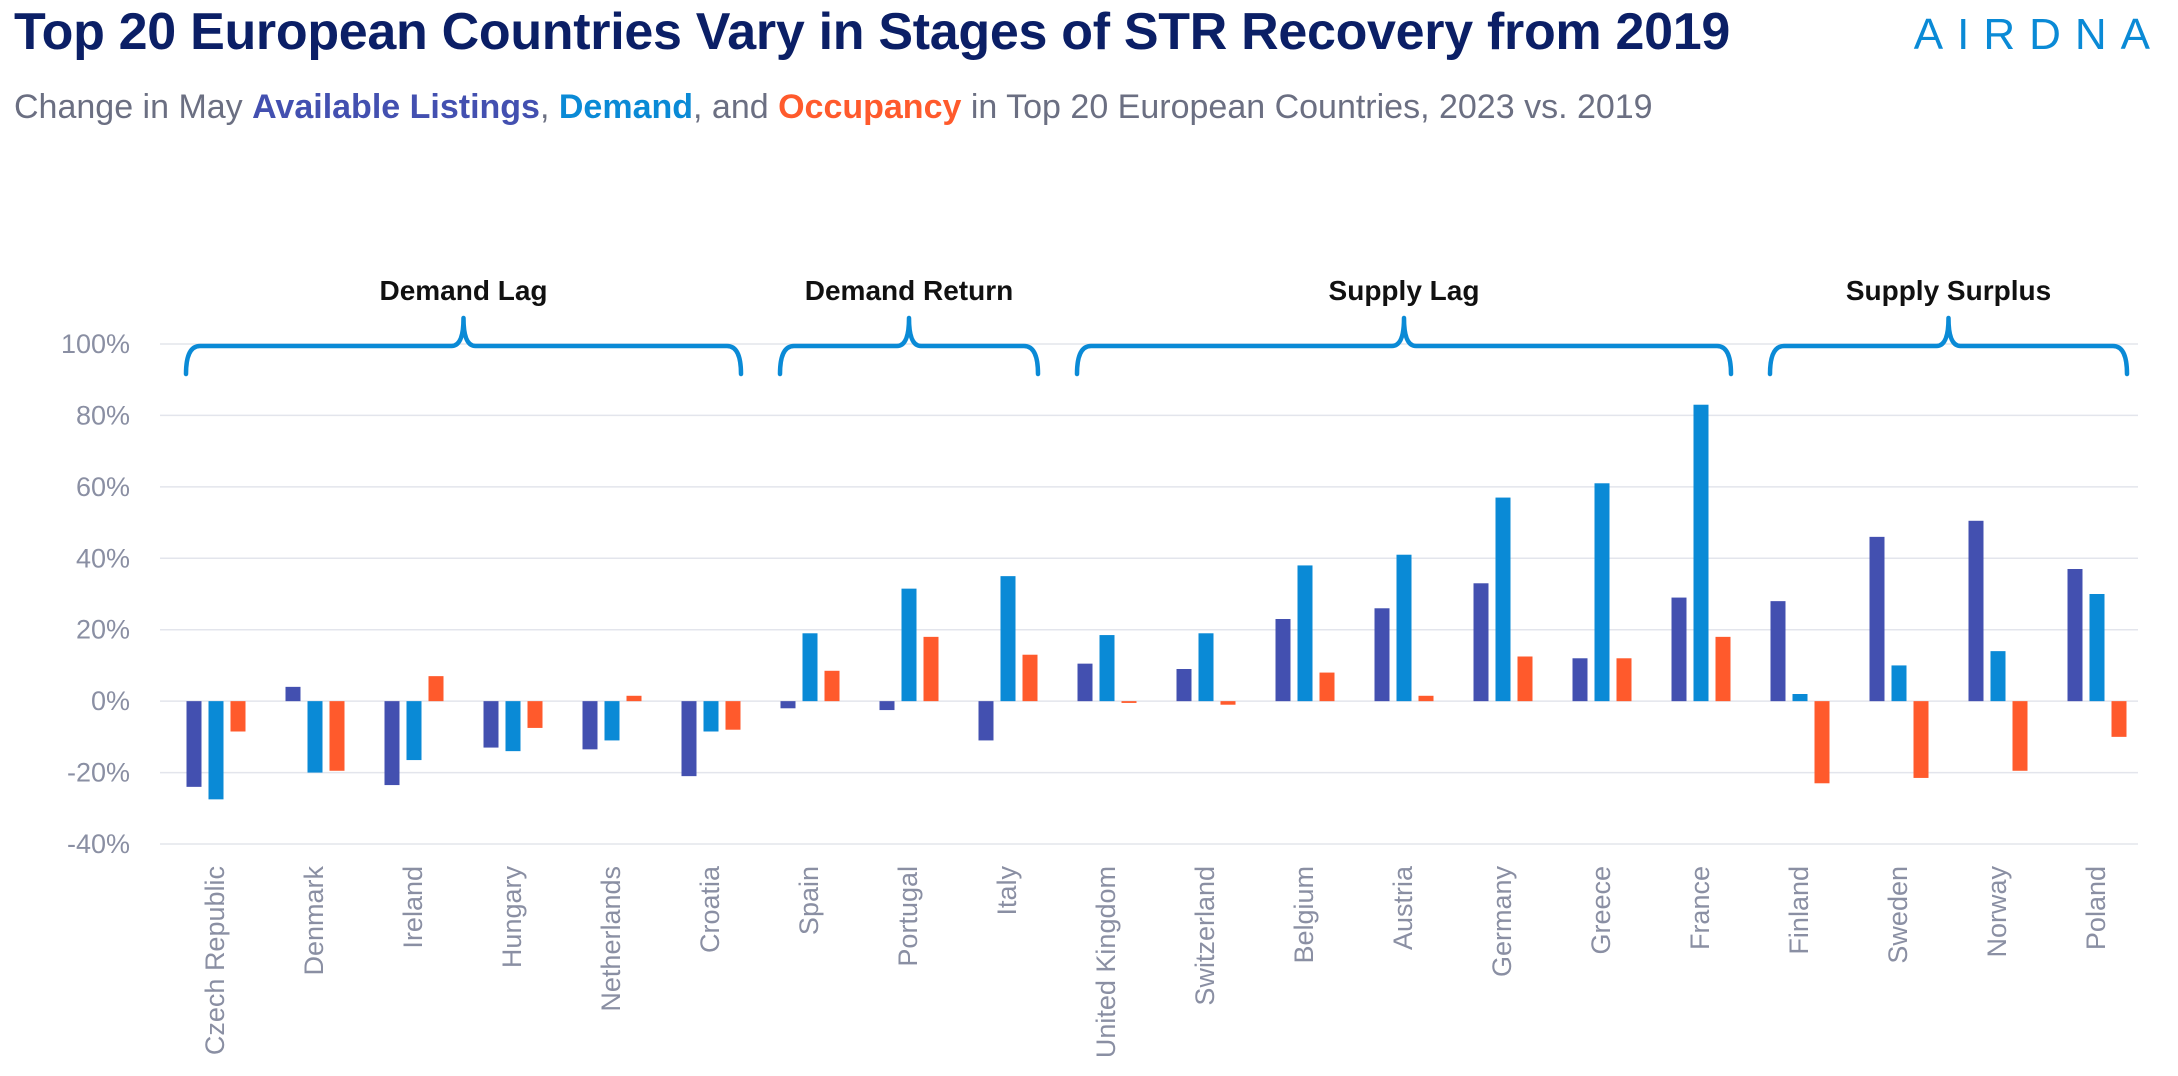 This screenshot has width=2178, height=1076. I want to click on x-tick-label: Greece, so click(1601, 910).